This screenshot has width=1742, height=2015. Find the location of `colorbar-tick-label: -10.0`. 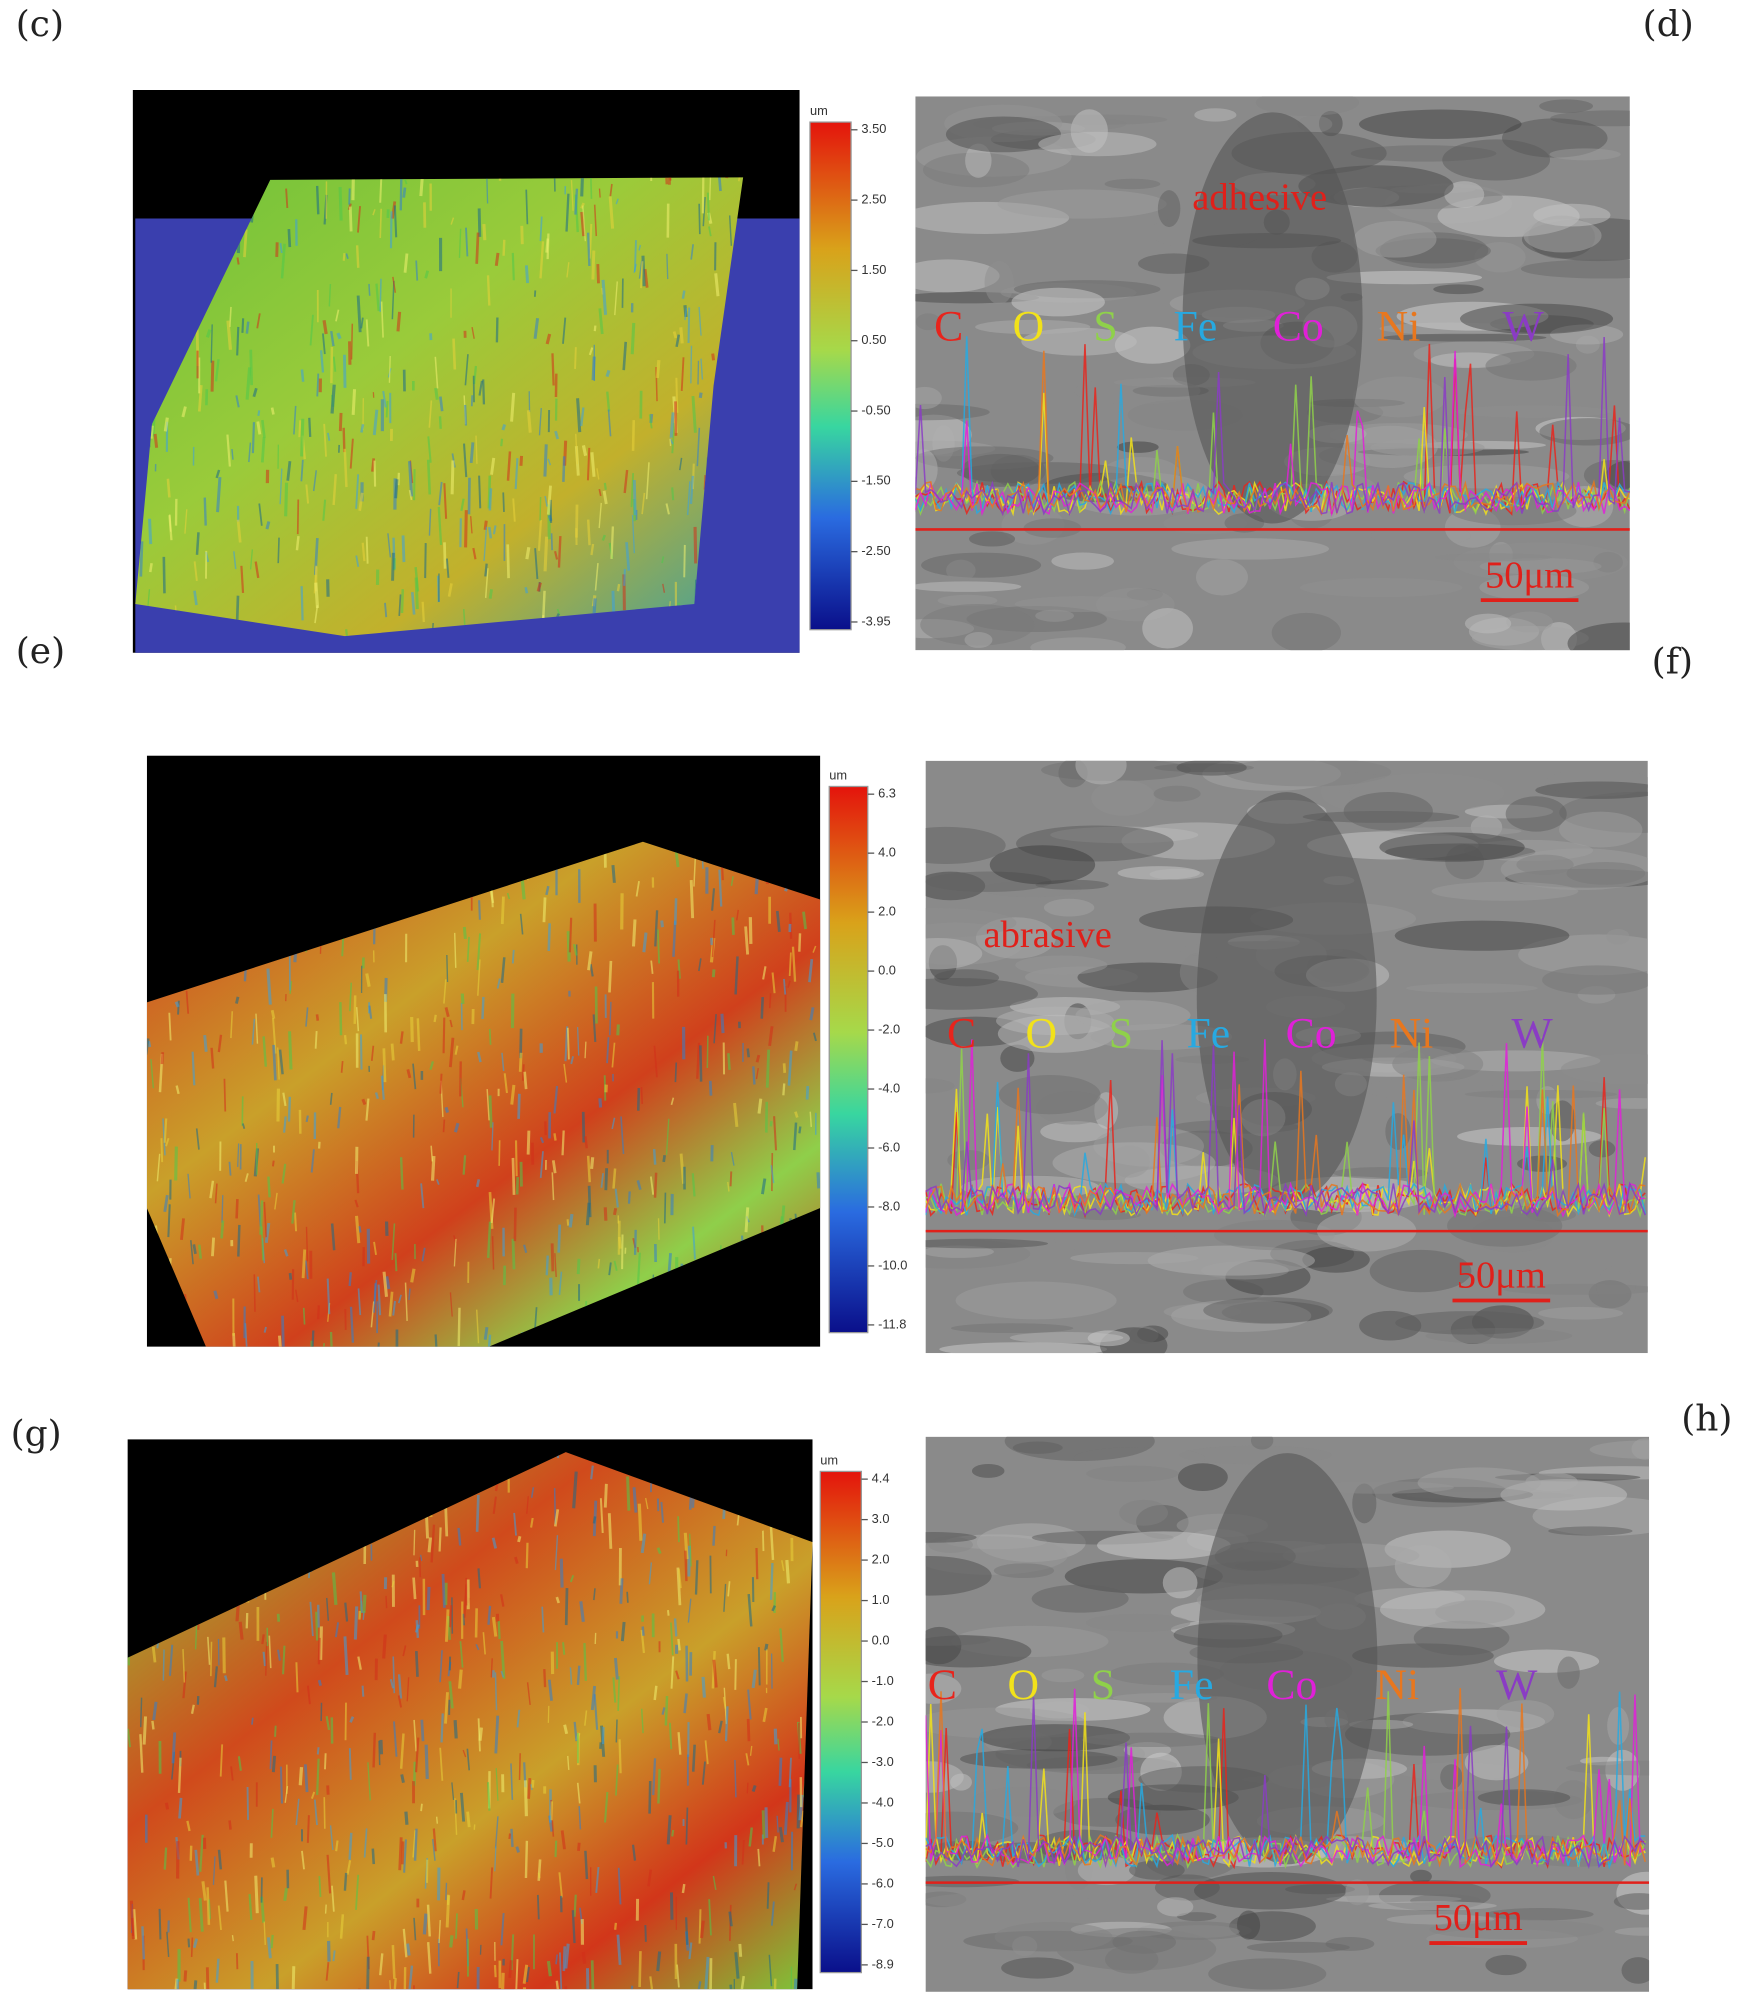

colorbar-tick-label: -10.0 is located at coordinates (892, 1264).